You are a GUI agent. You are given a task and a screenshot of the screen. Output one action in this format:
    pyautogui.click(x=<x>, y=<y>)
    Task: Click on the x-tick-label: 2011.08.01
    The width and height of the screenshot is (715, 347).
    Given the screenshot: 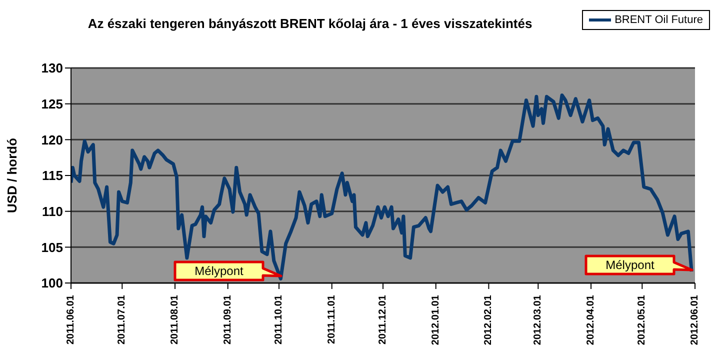 What is the action you would take?
    pyautogui.click(x=175, y=319)
    